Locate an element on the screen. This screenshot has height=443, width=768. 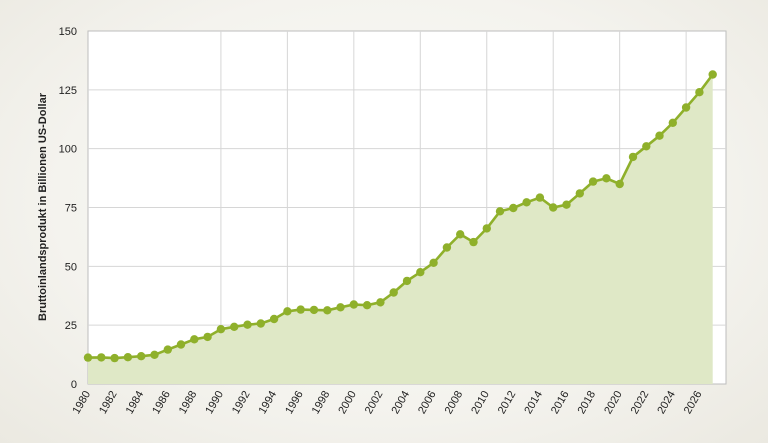
x-tick-label: 2024 is located at coordinates (666, 402).